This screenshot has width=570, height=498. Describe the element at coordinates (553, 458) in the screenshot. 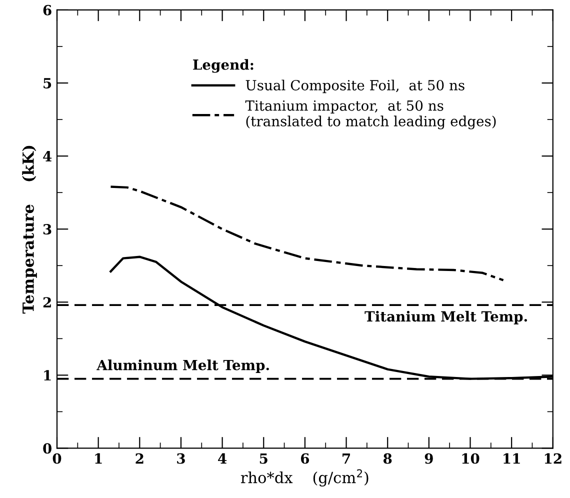

I see `x-tick-label: 12` at that location.